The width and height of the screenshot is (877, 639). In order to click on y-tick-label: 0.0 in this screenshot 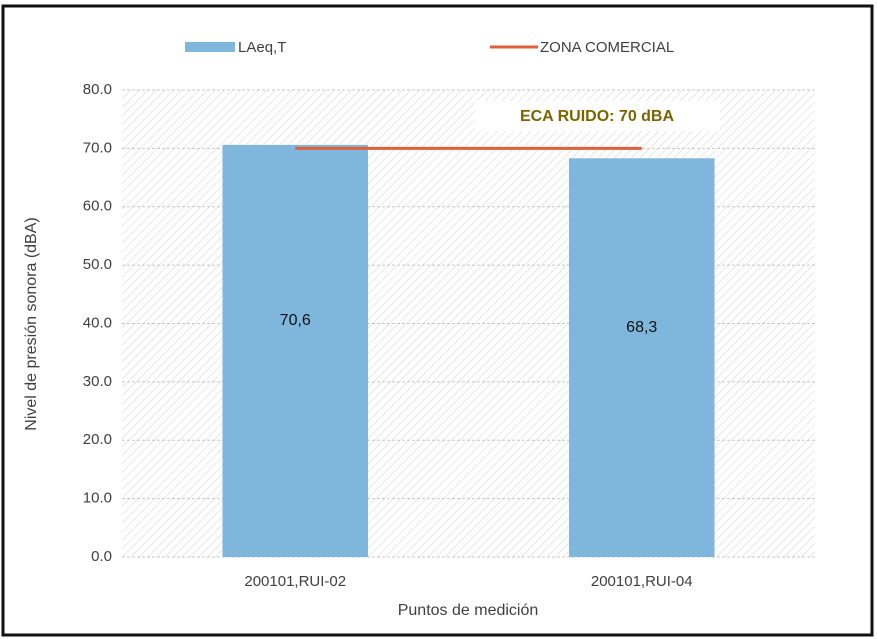, I will do `click(101, 556)`.